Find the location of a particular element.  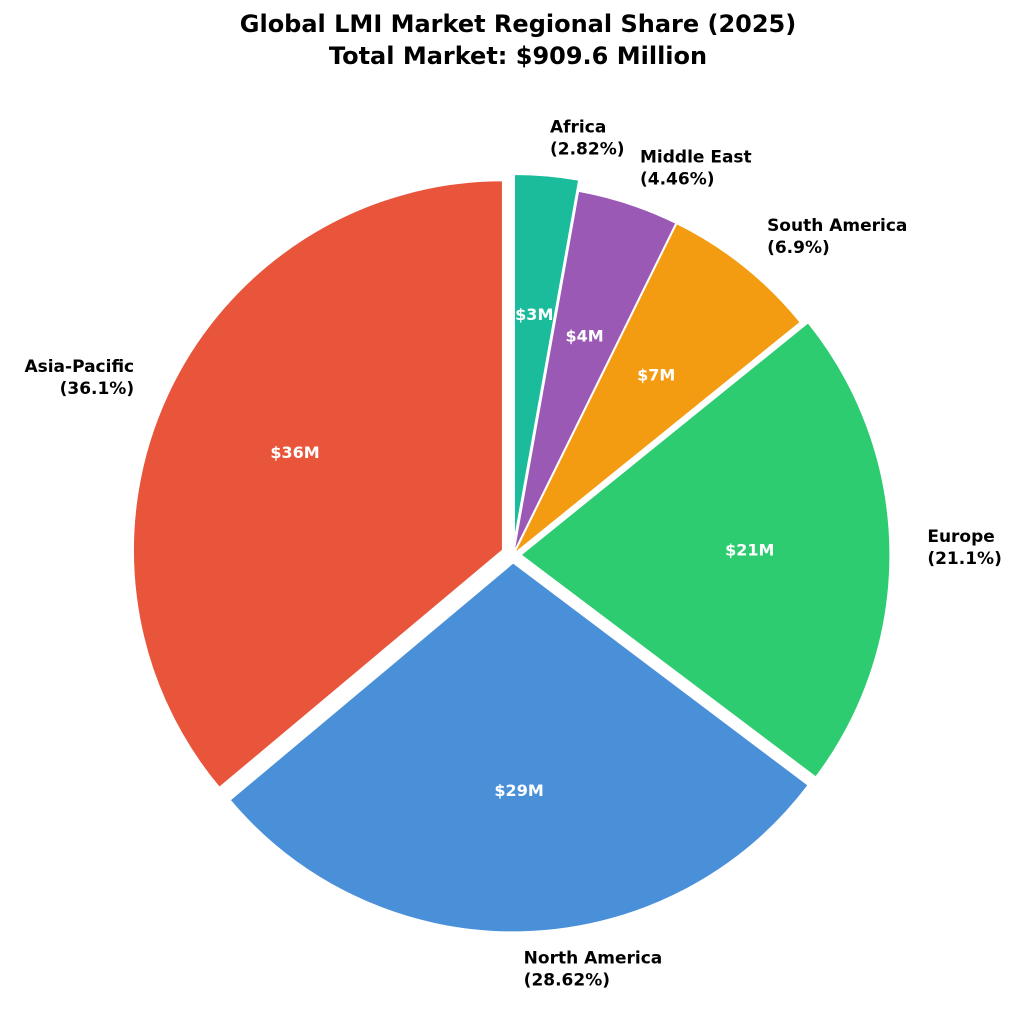

slice-amount-label: $21M is located at coordinates (749, 549).